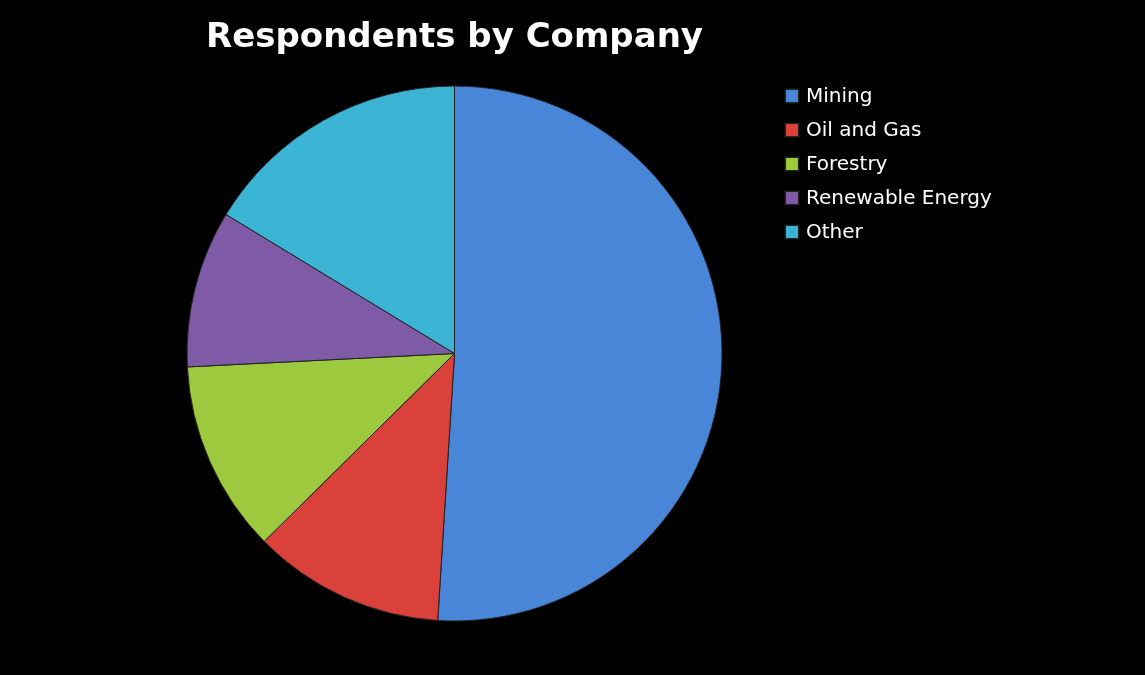  Describe the element at coordinates (899, 197) in the screenshot. I see `legend-label: Renewable Energy` at that location.